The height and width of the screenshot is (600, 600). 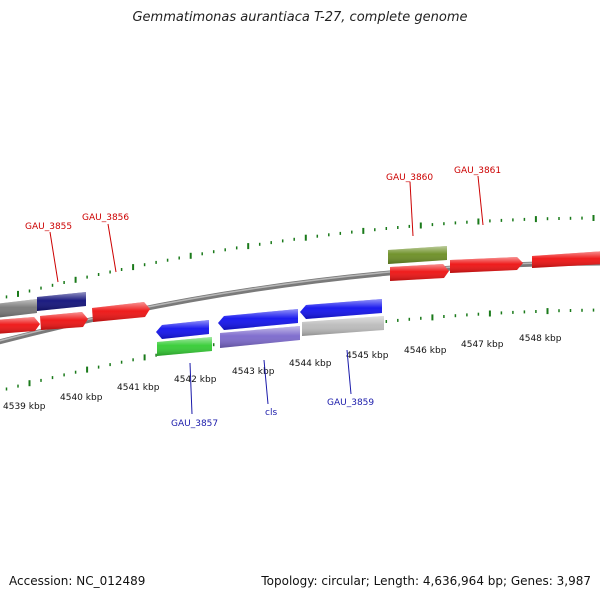 What do you see at coordinates (482, 345) in the screenshot?
I see `scale-label: 4547 kbp` at bounding box center [482, 345].